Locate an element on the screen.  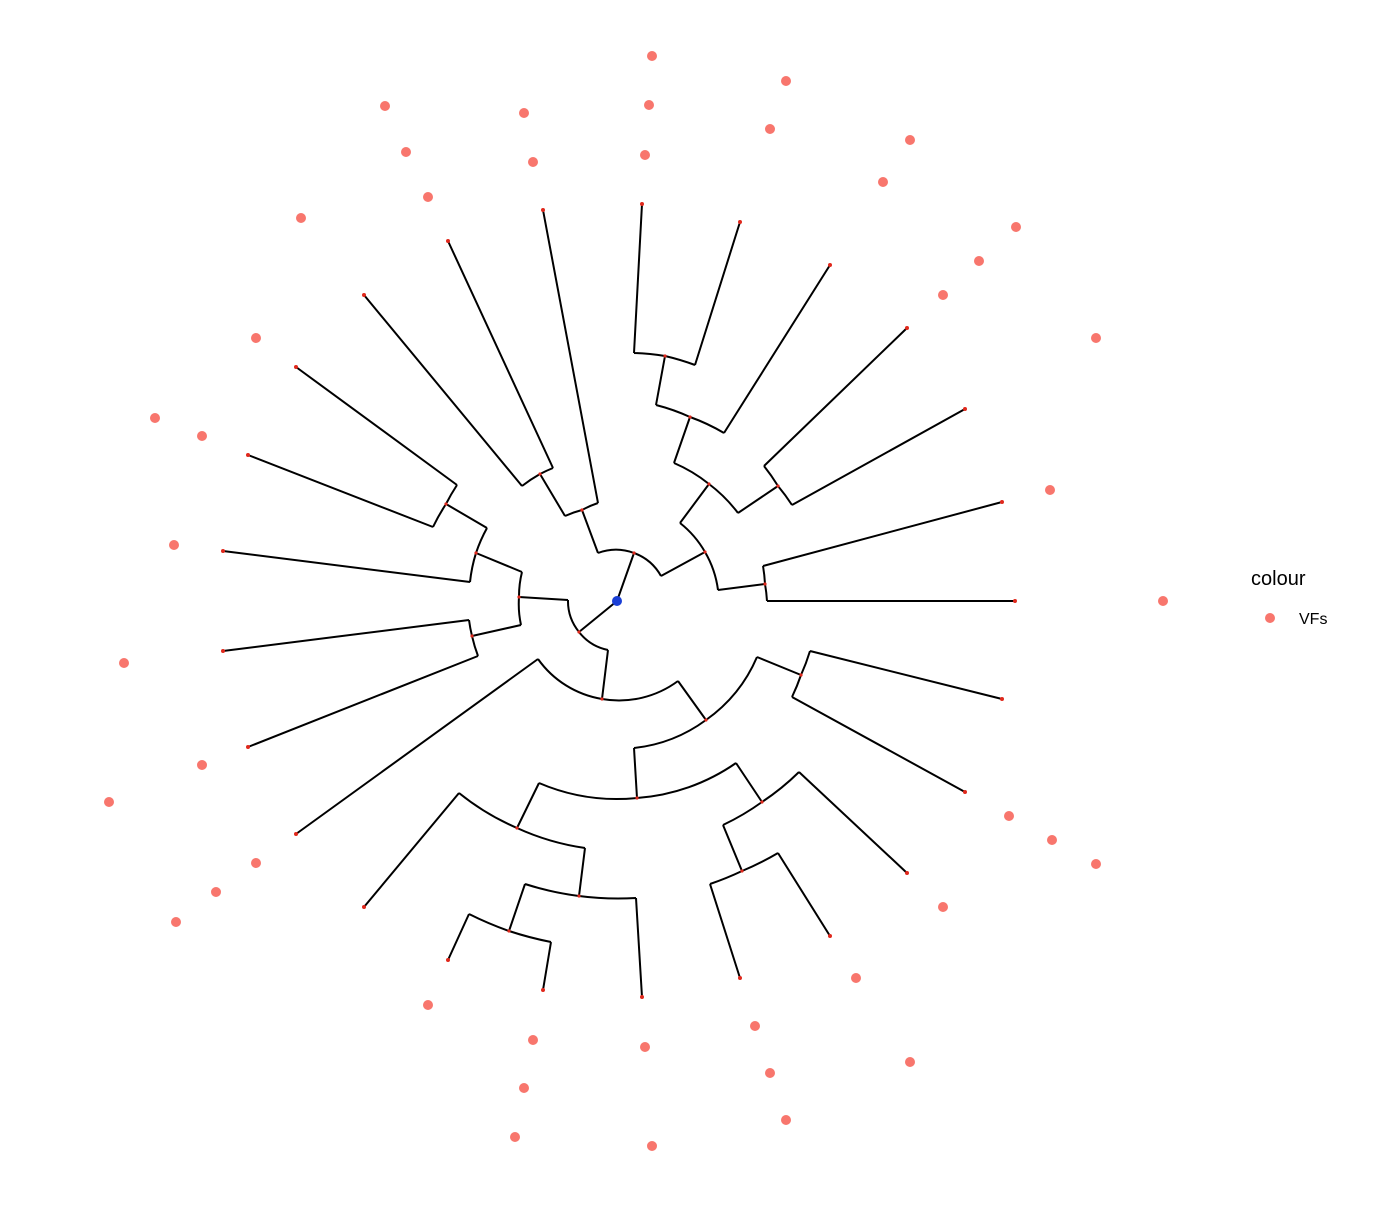
root-node is located at coordinates (617, 601).